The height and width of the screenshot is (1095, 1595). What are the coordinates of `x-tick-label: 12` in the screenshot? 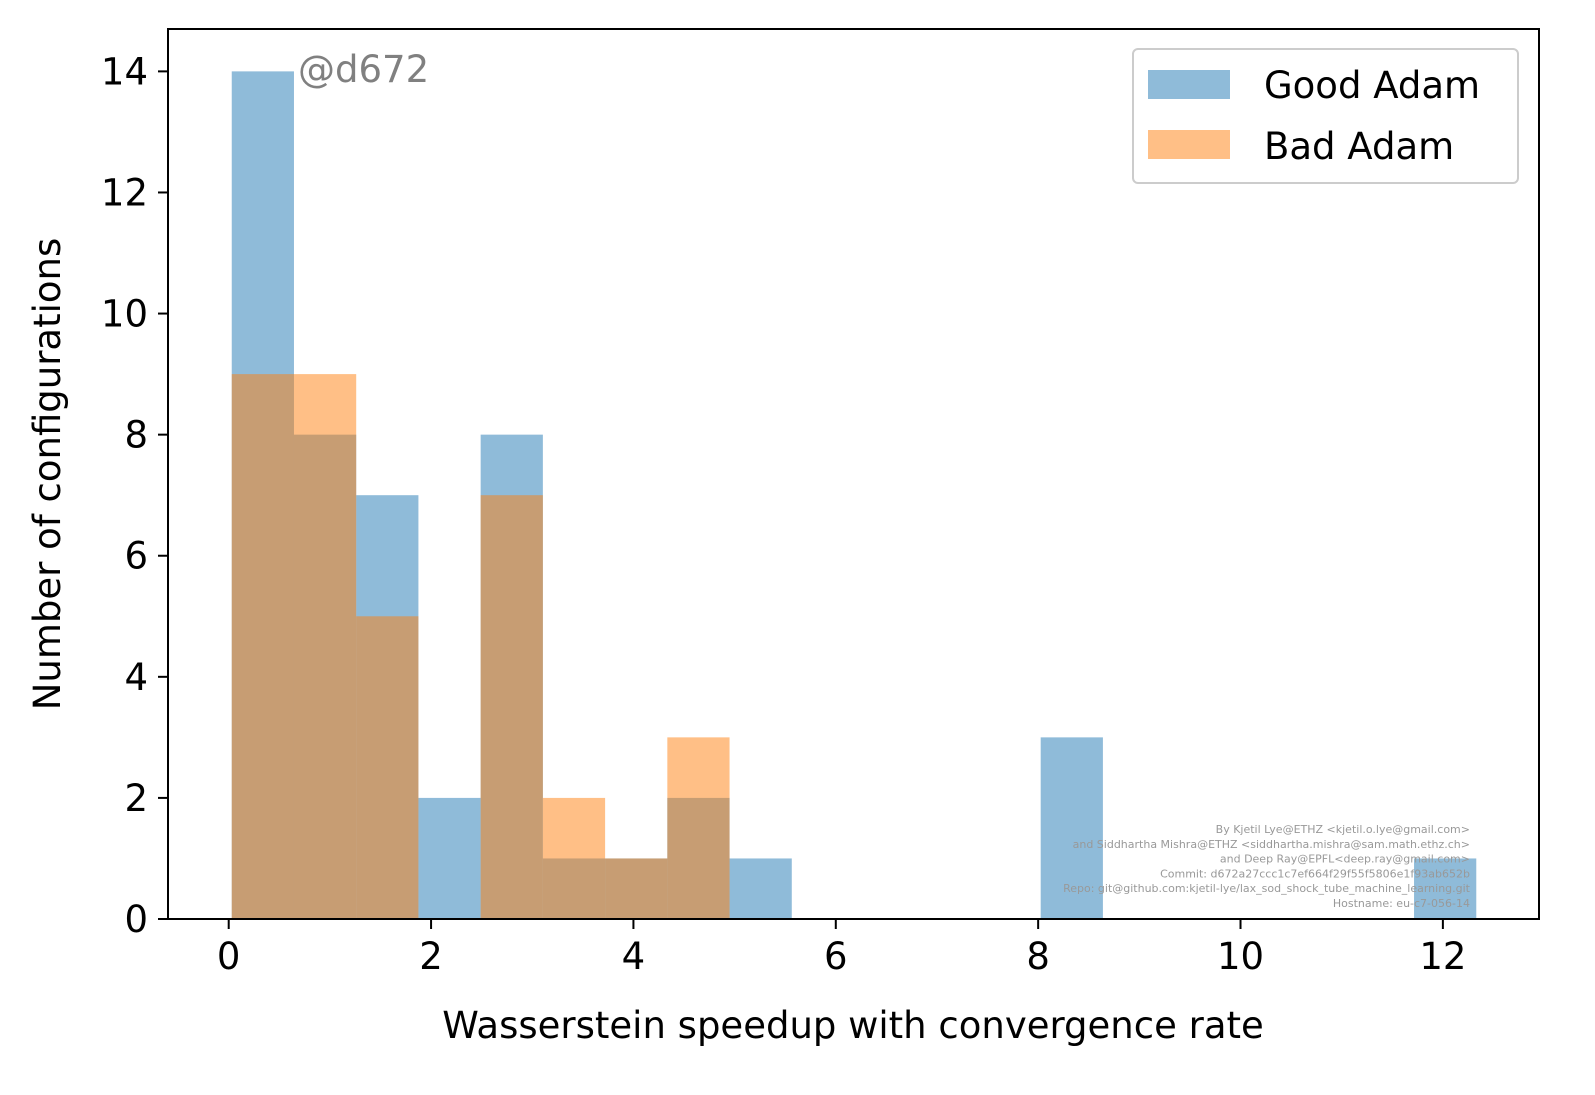 It's located at (1442, 956).